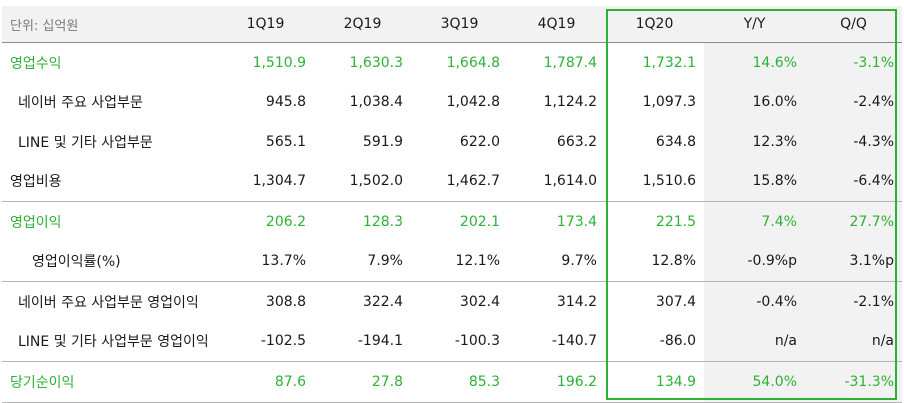 The image size is (904, 403). What do you see at coordinates (362, 382) in the screenshot?
I see `cell-2q19: 27.8` at bounding box center [362, 382].